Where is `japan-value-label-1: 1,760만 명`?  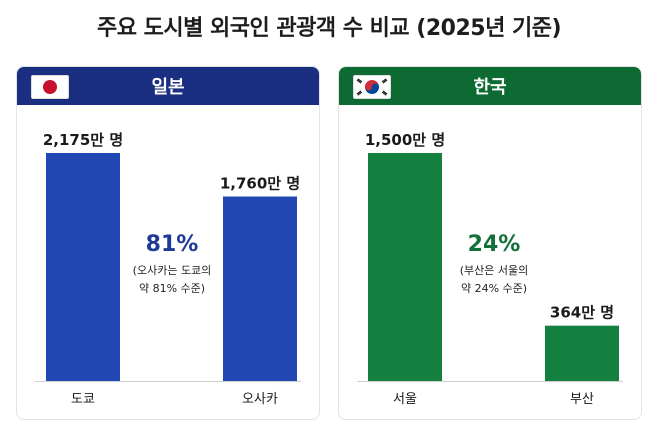
japan-value-label-1: 1,760만 명 is located at coordinates (260, 184).